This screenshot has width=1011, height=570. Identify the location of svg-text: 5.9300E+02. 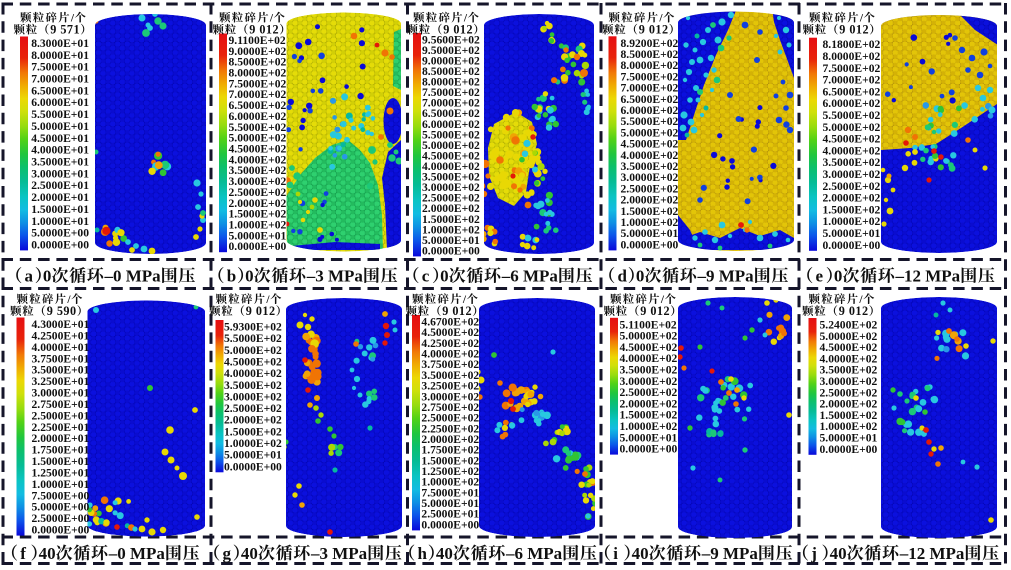
(253, 327).